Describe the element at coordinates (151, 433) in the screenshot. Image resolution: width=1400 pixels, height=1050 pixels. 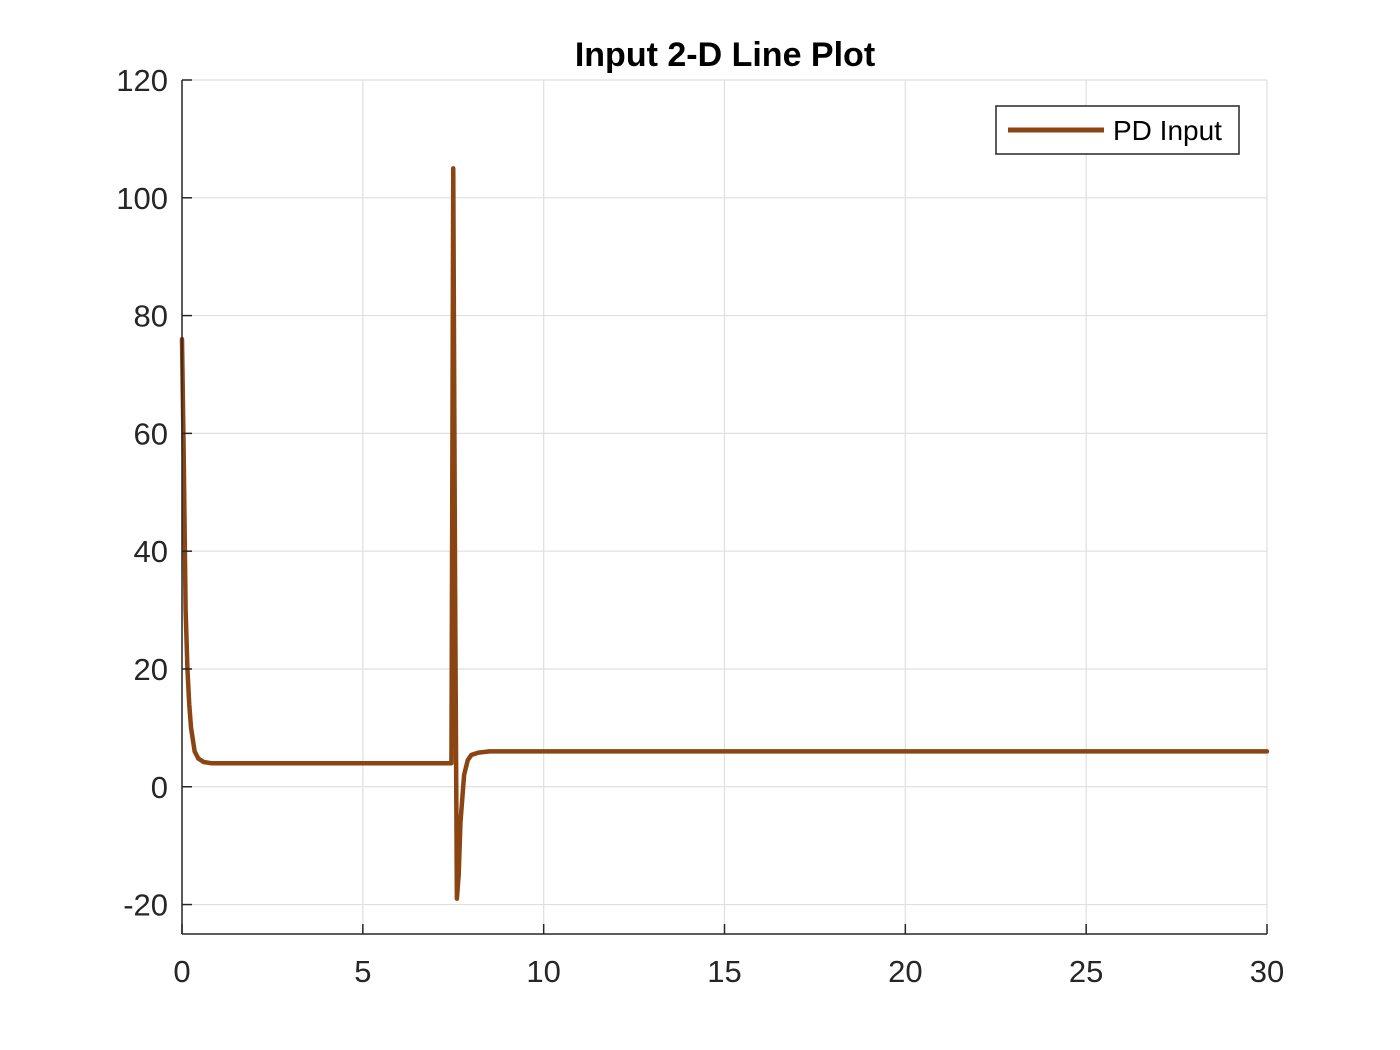
I see `y-tick-label: 60` at that location.